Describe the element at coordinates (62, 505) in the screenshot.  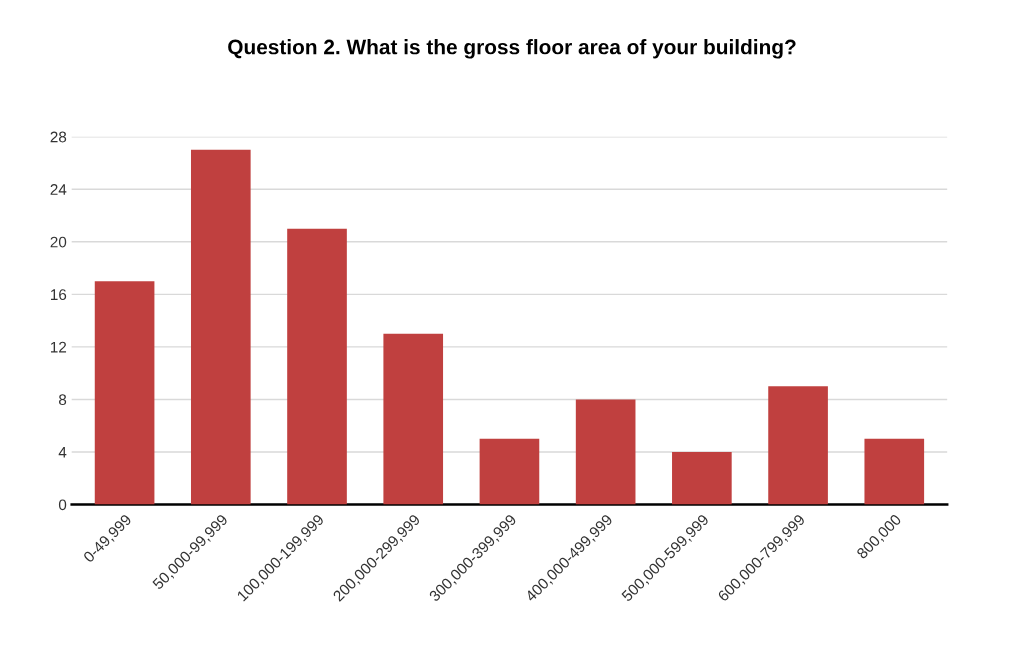
I see `y-tick-label: 0` at that location.